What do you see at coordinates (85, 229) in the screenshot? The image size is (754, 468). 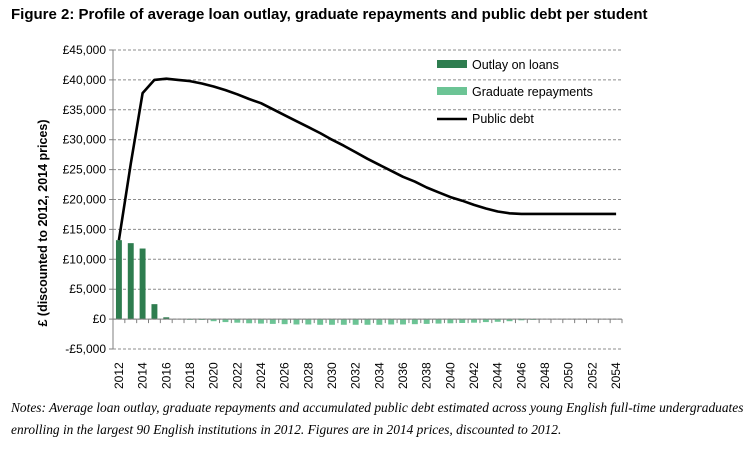 I see `y-tick-label: £15,000` at bounding box center [85, 229].